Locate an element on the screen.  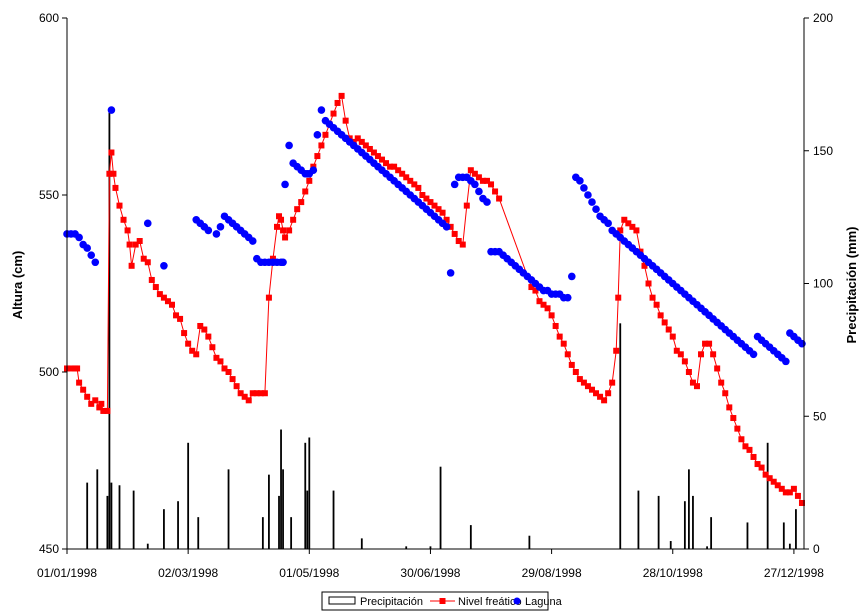
y-left-tick-label: 450 is located at coordinates (49, 549).